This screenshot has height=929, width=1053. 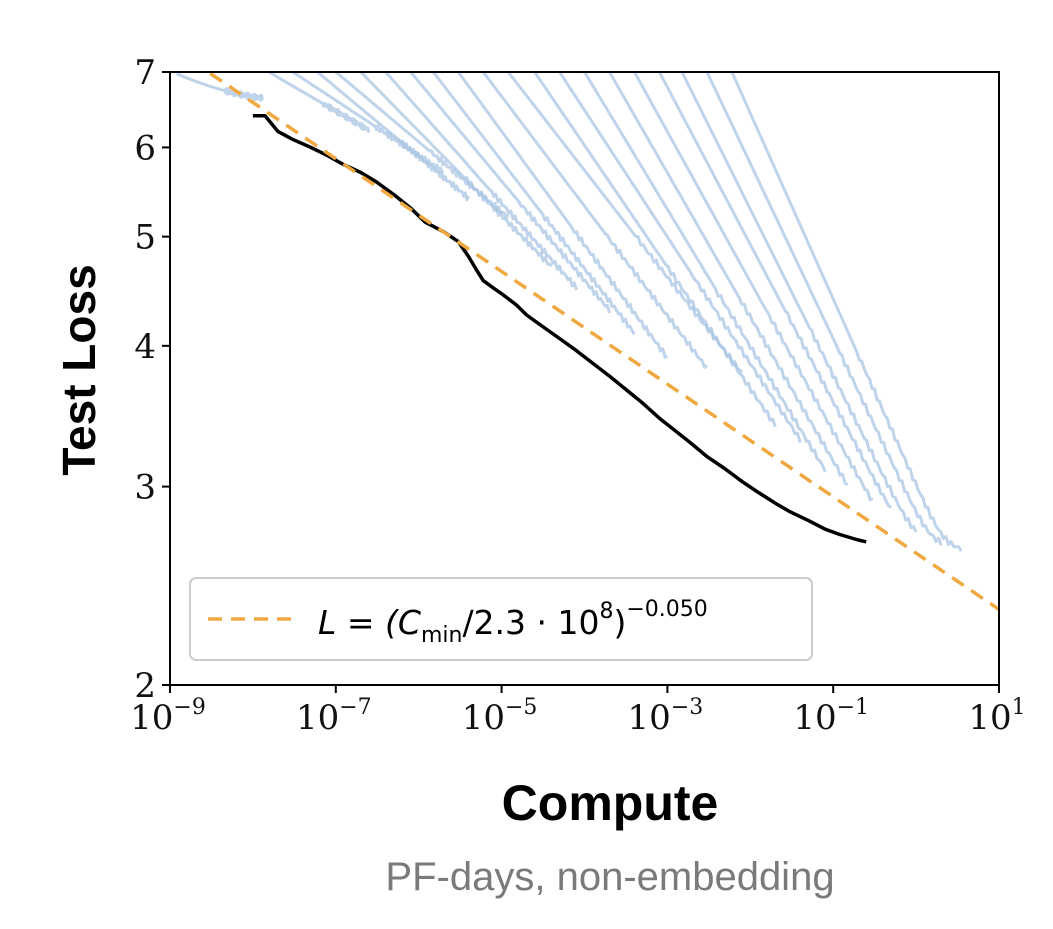 What do you see at coordinates (666, 716) in the screenshot?
I see `x-tick-label: 10⁻³` at bounding box center [666, 716].